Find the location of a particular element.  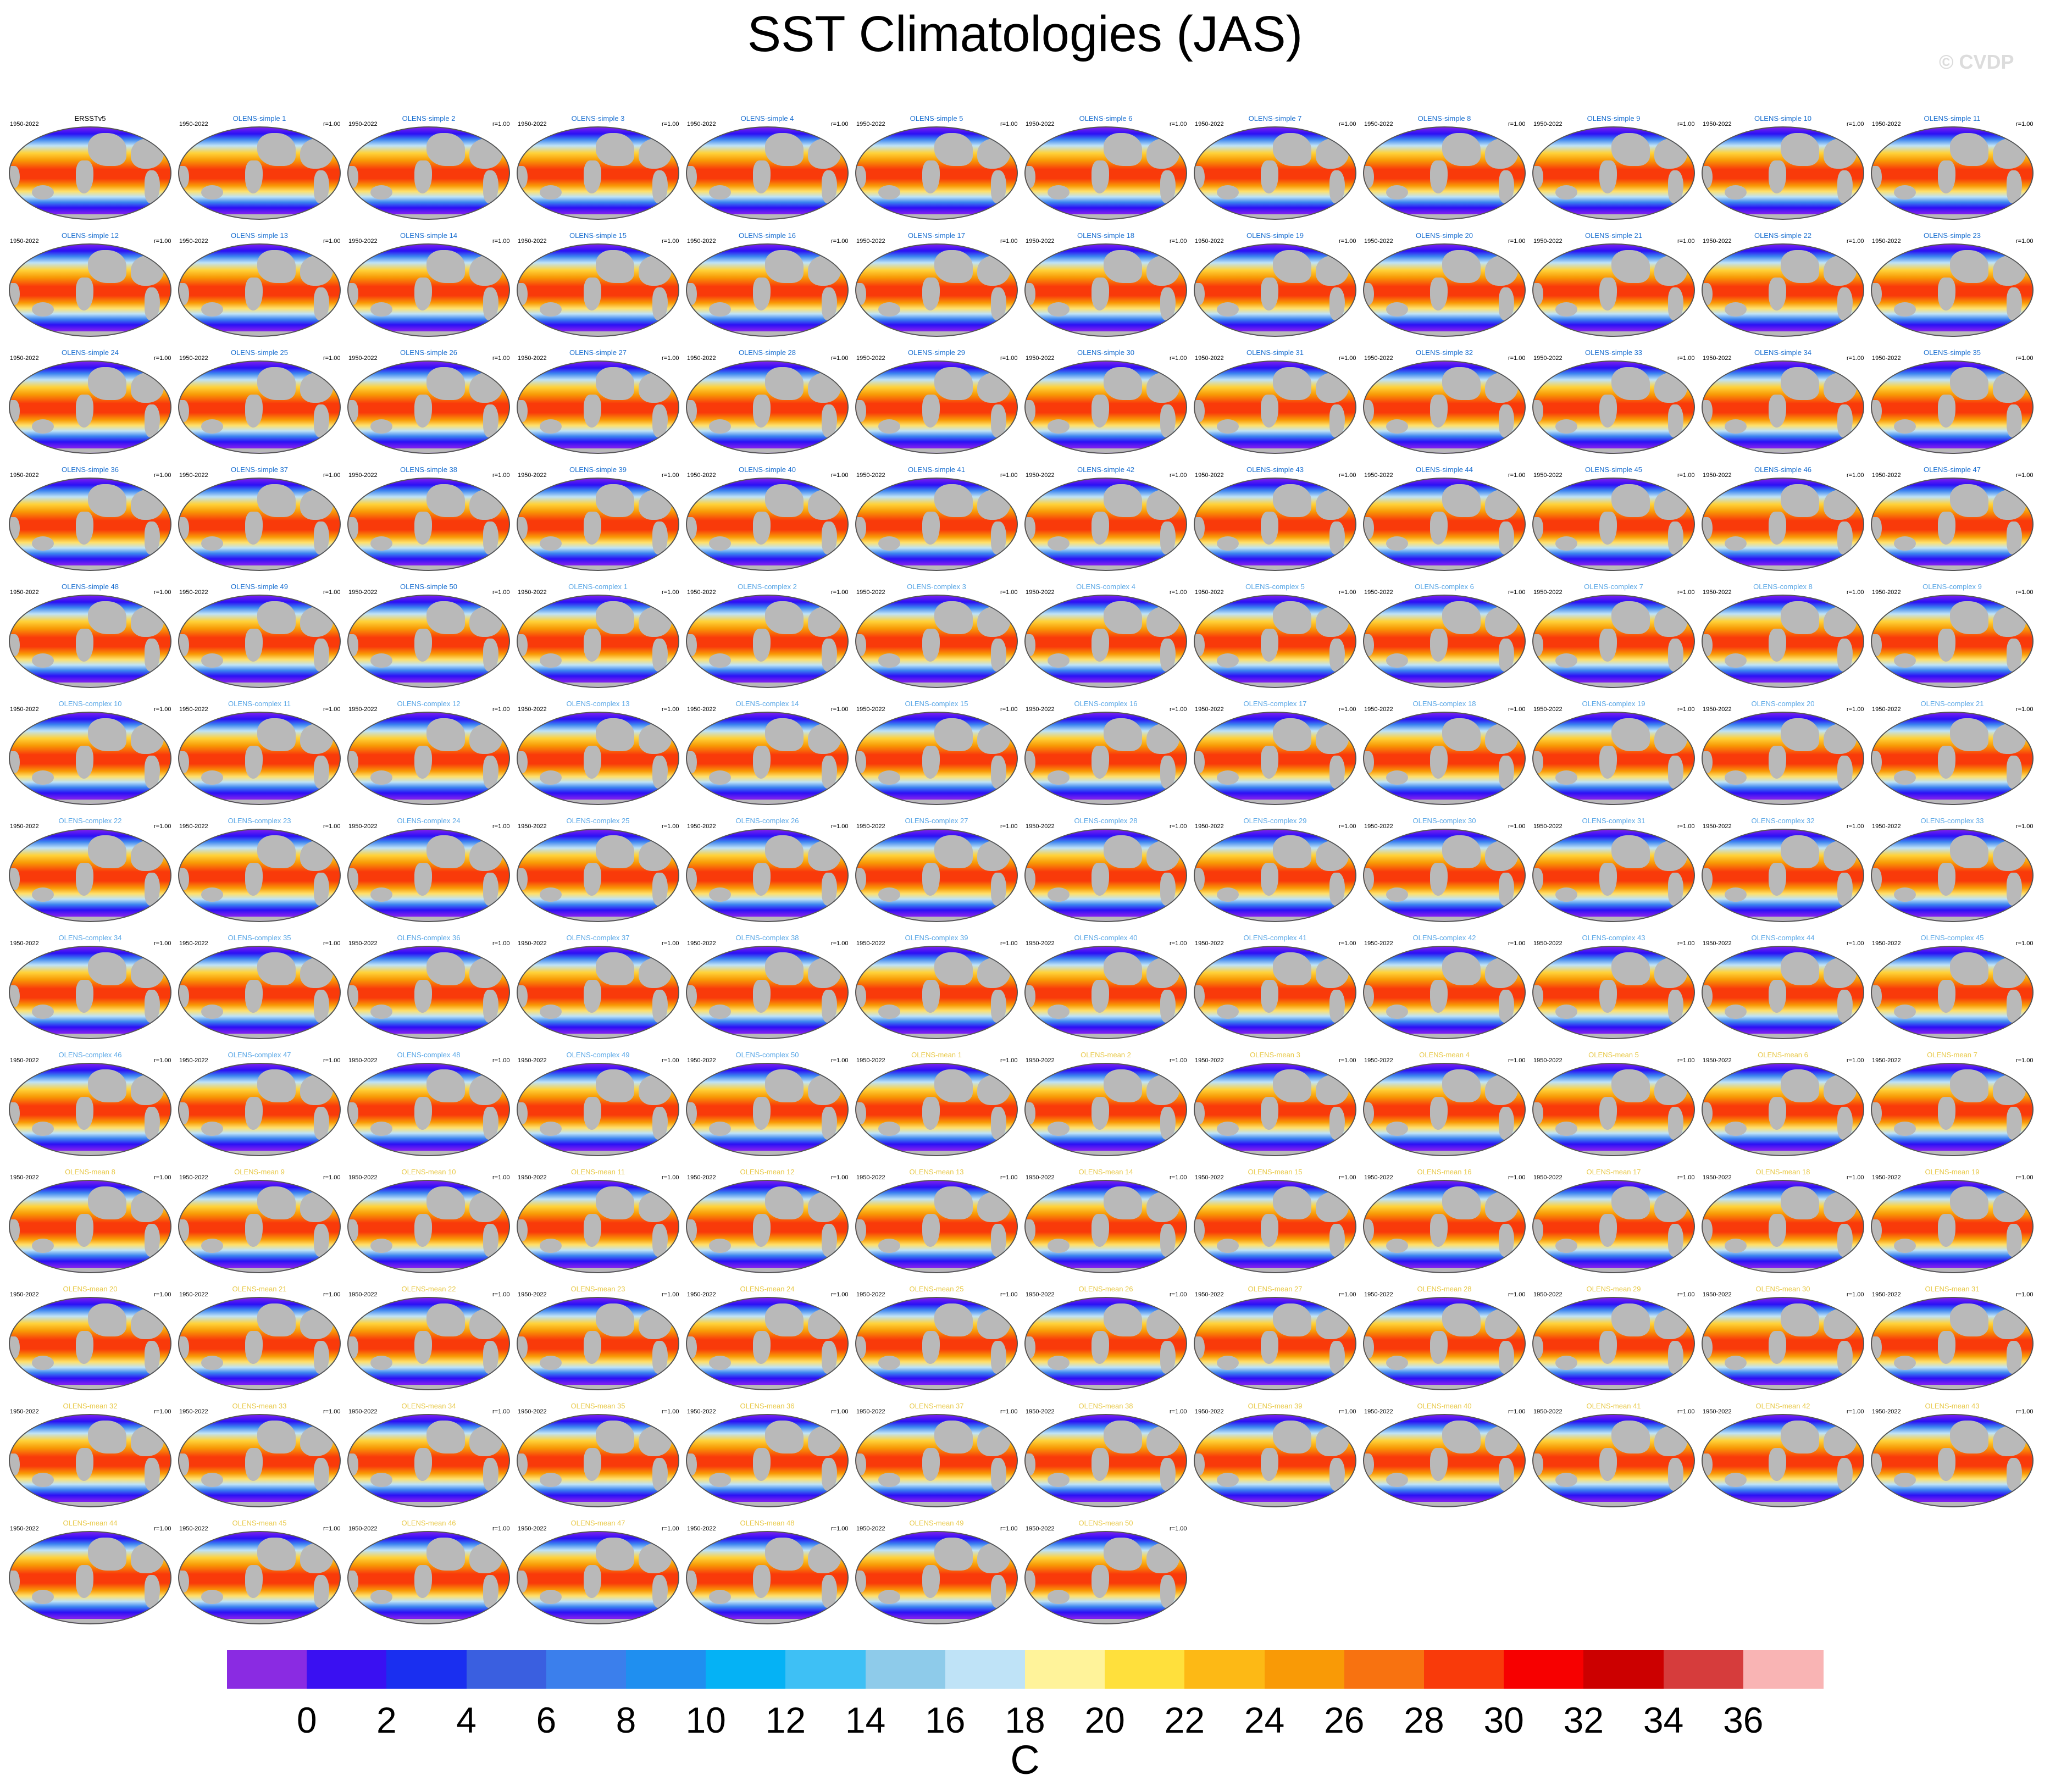

panel-title: OLENS-simple 12 is located at coordinates (90, 235).